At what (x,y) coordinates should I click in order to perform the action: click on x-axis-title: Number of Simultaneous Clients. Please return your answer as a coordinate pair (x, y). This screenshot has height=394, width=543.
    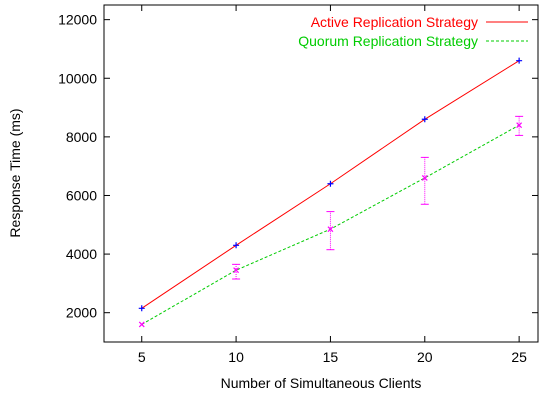
    Looking at the image, I should click on (321, 383).